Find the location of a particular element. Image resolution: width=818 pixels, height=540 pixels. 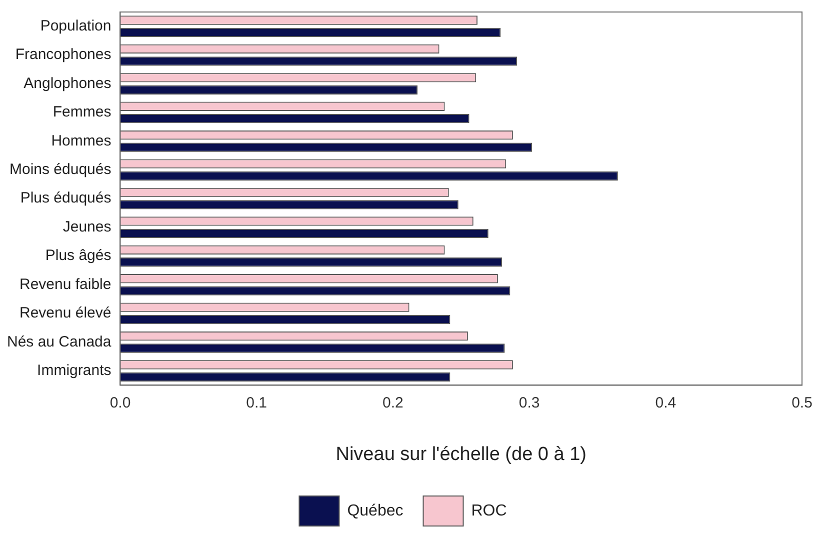

y-tick-label: Moins éduqués is located at coordinates (61, 169).